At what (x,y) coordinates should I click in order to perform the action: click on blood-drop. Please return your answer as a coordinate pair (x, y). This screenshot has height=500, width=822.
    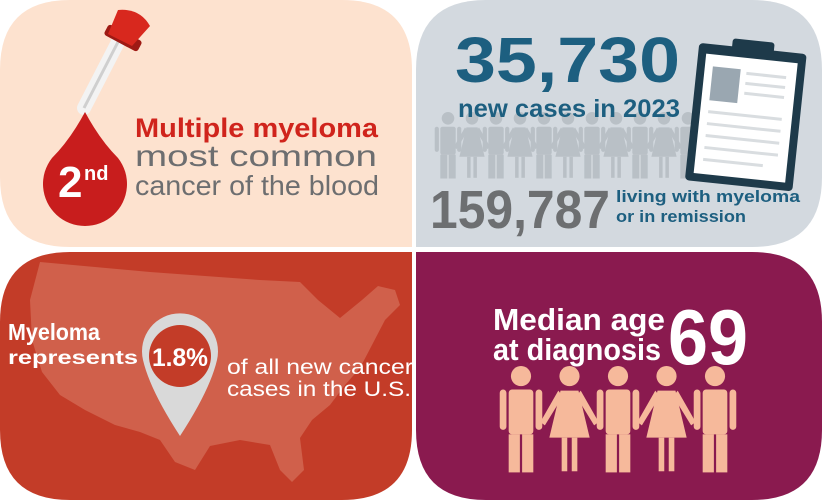
    Looking at the image, I should click on (84, 169).